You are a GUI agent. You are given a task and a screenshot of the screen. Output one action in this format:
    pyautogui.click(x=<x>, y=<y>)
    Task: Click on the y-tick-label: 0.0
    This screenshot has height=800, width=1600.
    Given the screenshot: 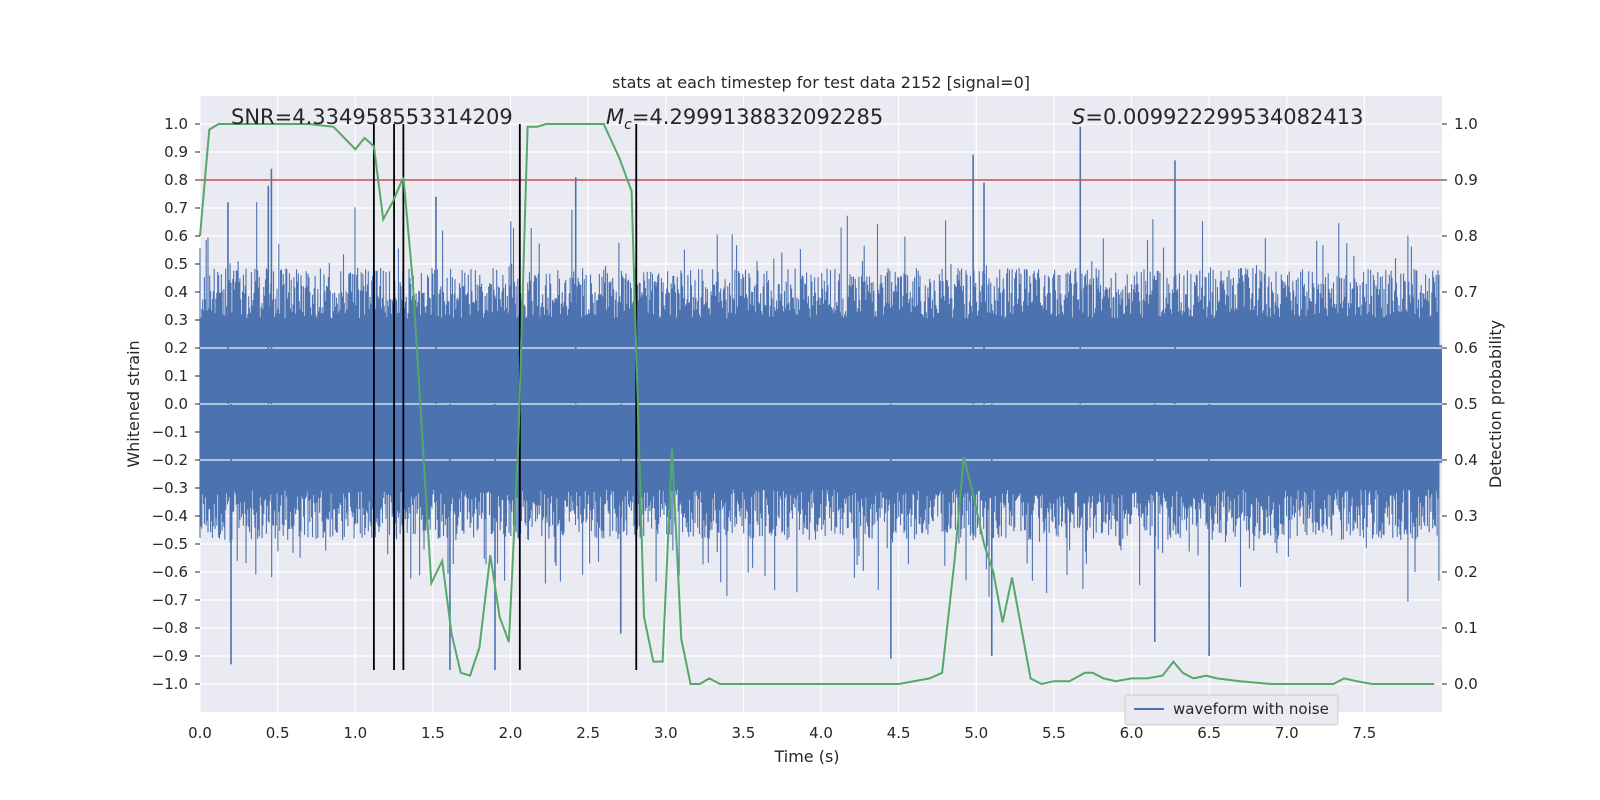 What is the action you would take?
    pyautogui.click(x=176, y=404)
    